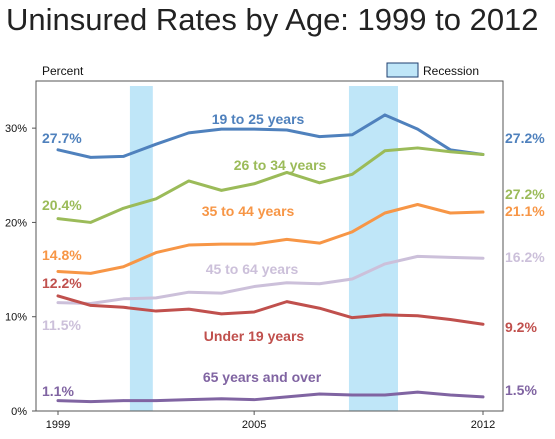 Image resolution: width=555 pixels, height=439 pixels. Describe the element at coordinates (270, 239) in the screenshot. I see `series-line-35-to-44-years` at that location.